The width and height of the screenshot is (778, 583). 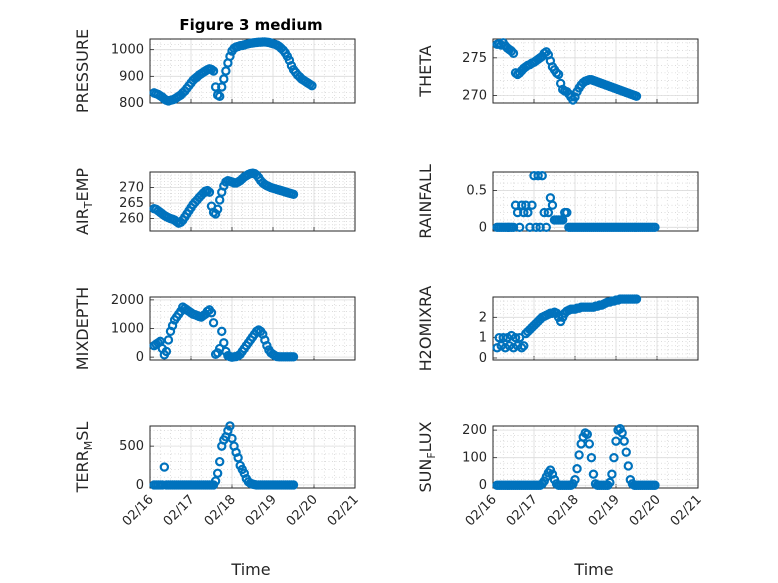 What do you see at coordinates (474, 430) in the screenshot?
I see `y-tick-label: 200` at bounding box center [474, 430].